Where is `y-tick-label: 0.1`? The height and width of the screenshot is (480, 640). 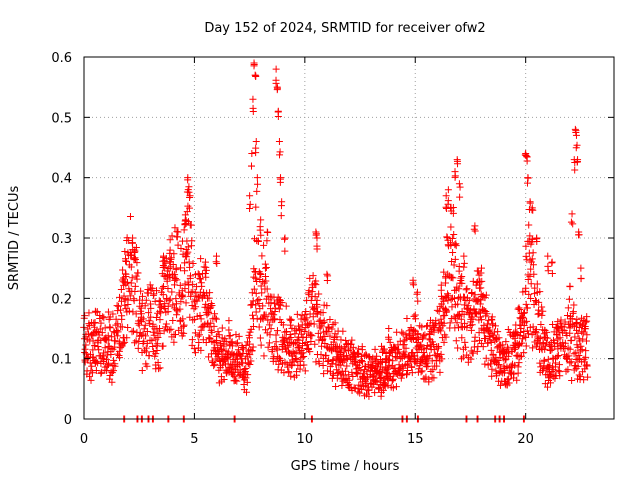
y-tick-label: 0.1 is located at coordinates (61, 360).